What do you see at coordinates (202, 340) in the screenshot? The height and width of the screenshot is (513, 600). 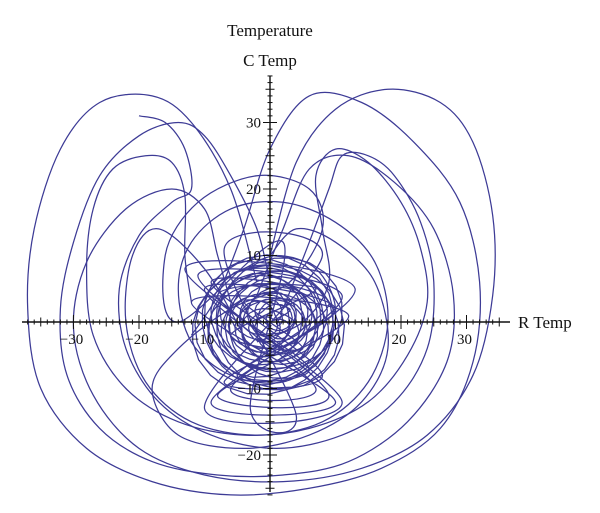 I see `x-tick-label: −10` at bounding box center [202, 340].